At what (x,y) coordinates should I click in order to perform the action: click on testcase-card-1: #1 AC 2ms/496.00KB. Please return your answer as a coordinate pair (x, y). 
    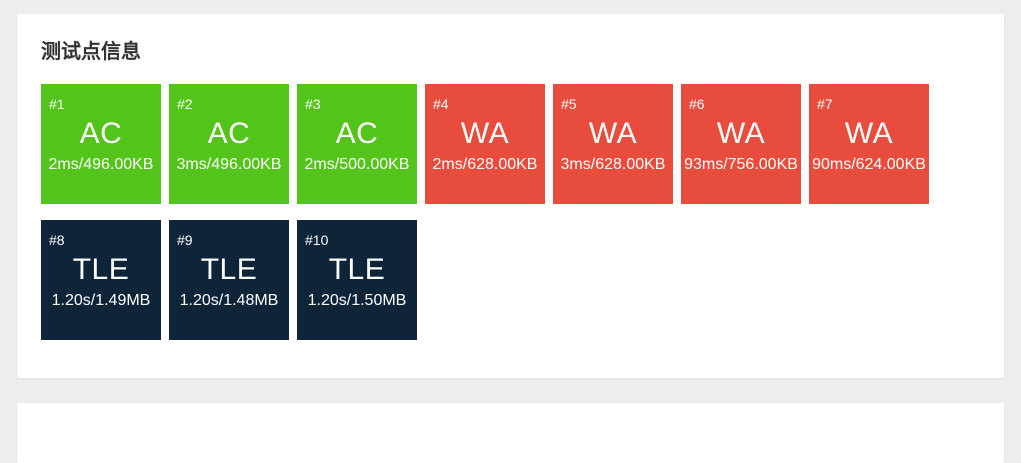
    Looking at the image, I should click on (101, 144).